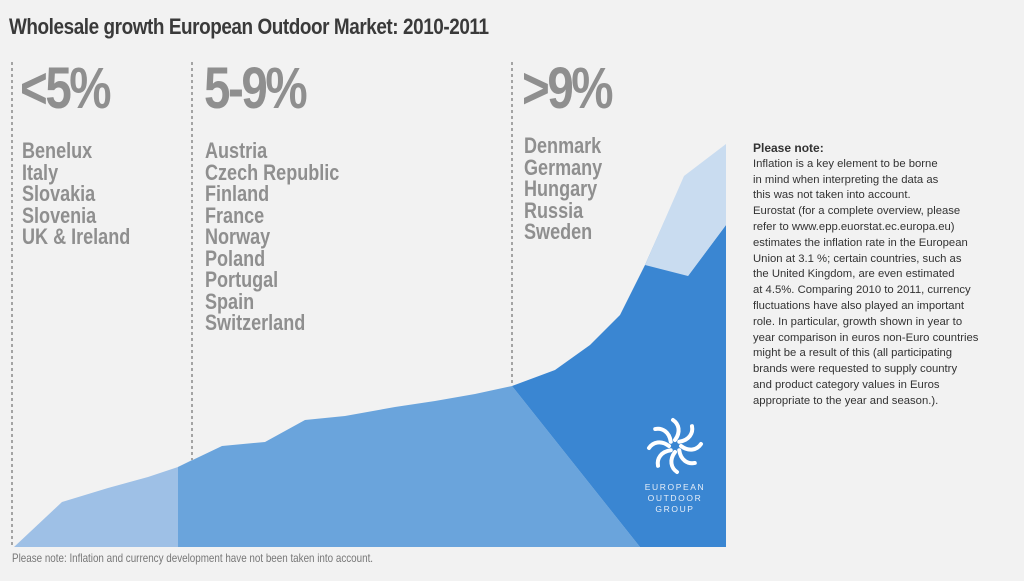  I want to click on band-3-label: >9%, so click(568, 88).